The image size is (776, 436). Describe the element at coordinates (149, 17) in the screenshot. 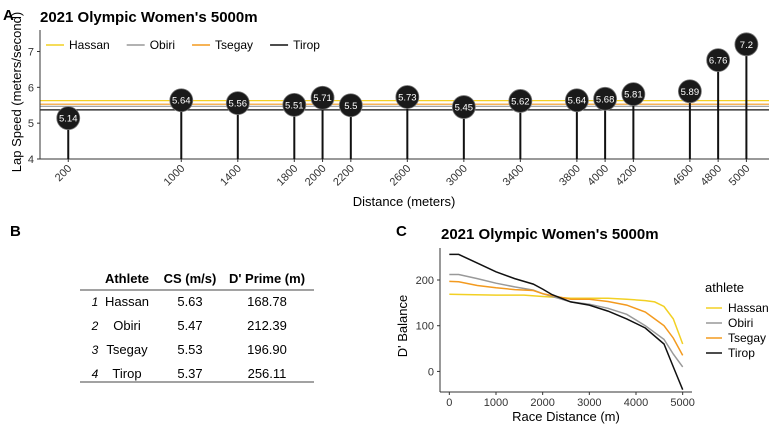

I see `lap-speed-title: 2021 Olympic Women's 5000m` at that location.